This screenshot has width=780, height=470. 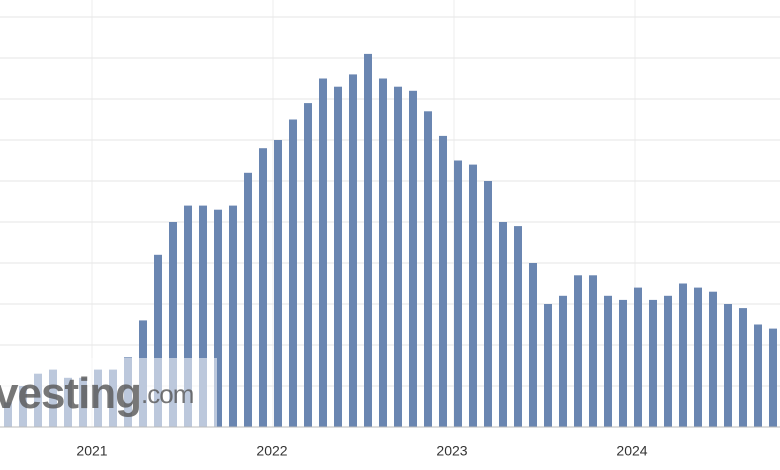 I want to click on watermark-box, so click(x=108, y=392).